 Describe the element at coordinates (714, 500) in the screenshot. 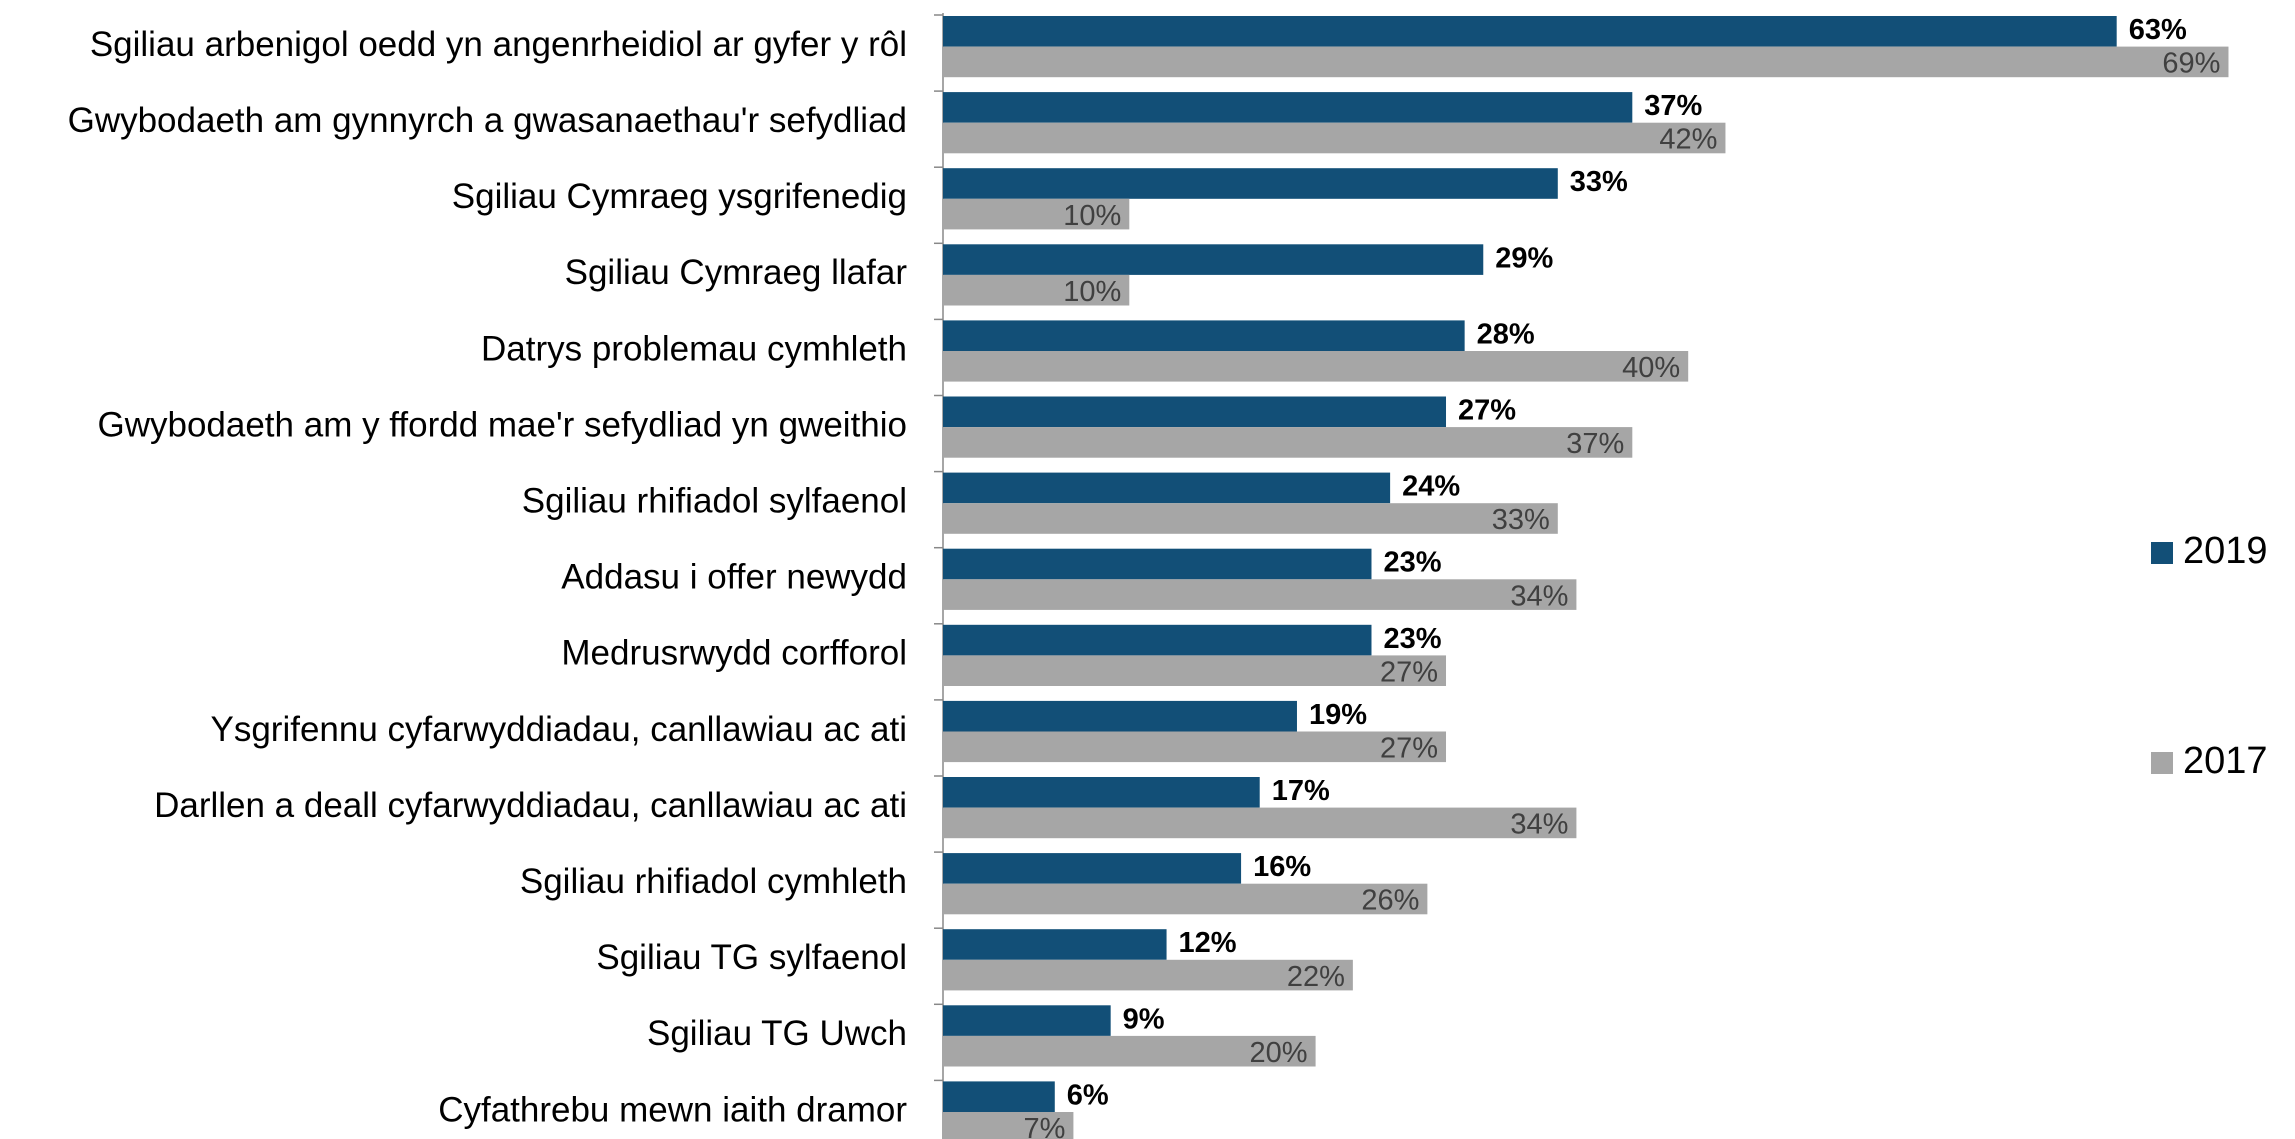

I see `category-label: Sgiliau rhifiadol sylfaenol` at that location.